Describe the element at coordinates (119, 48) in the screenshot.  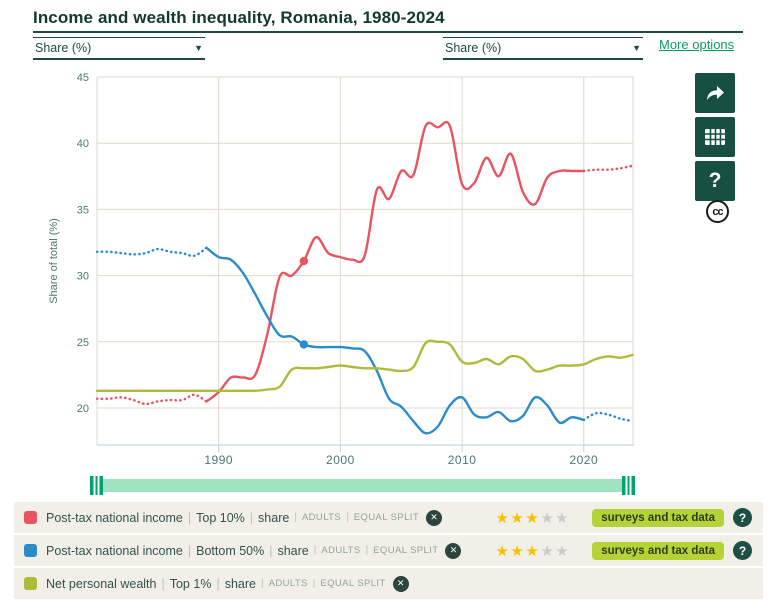
I see `left-indicator-select: Share (%) ▼` at that location.